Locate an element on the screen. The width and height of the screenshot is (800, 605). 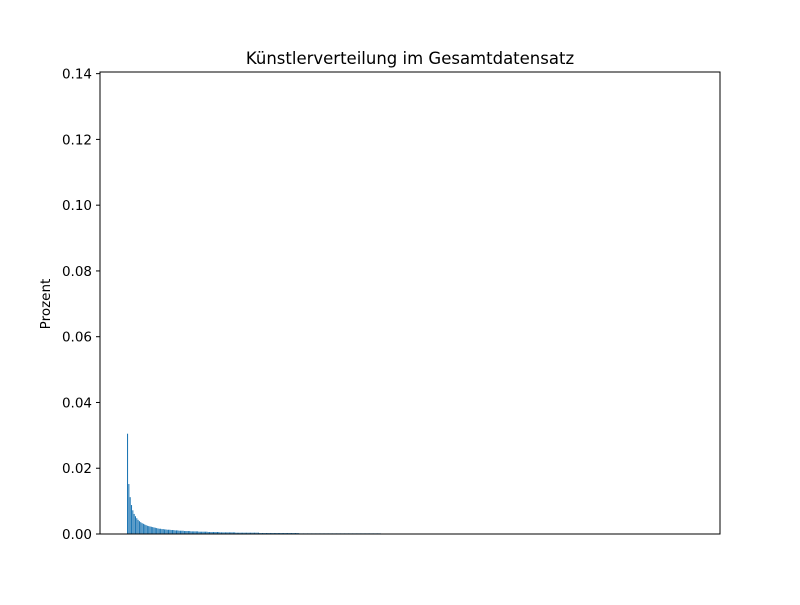
y-tick-label: 0.10 is located at coordinates (77, 206).